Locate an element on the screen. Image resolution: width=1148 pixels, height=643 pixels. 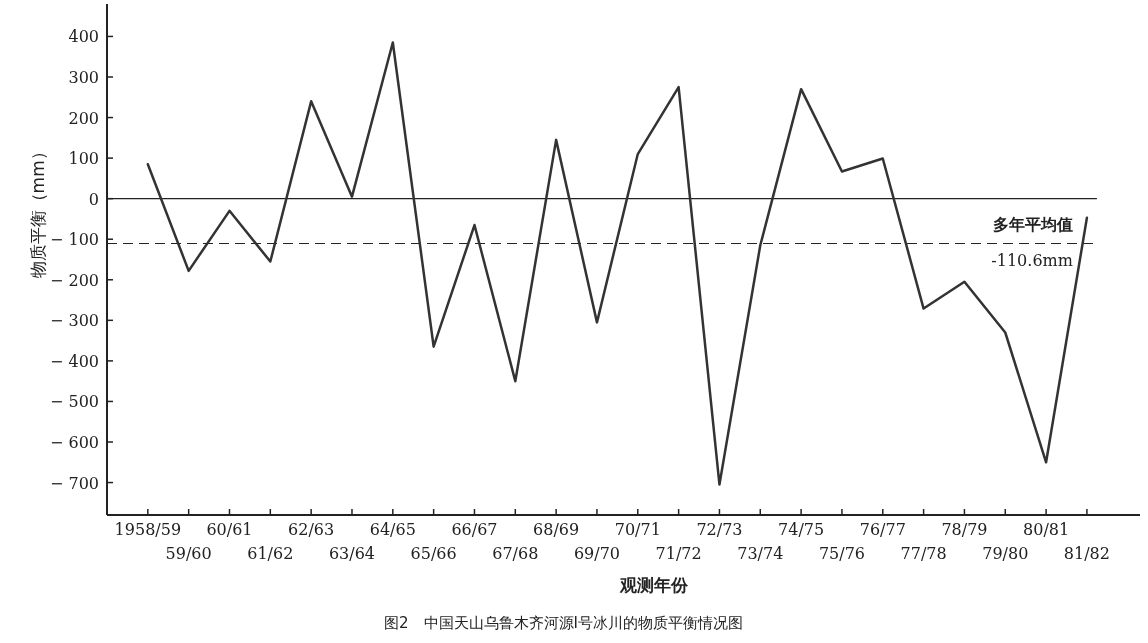
y-tick-label: 0 is located at coordinates (93, 199).